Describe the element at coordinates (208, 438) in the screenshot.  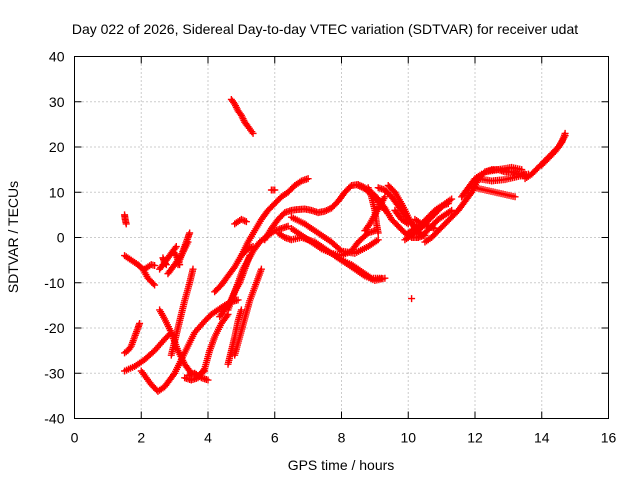
I see `x-tick-label: 4` at that location.